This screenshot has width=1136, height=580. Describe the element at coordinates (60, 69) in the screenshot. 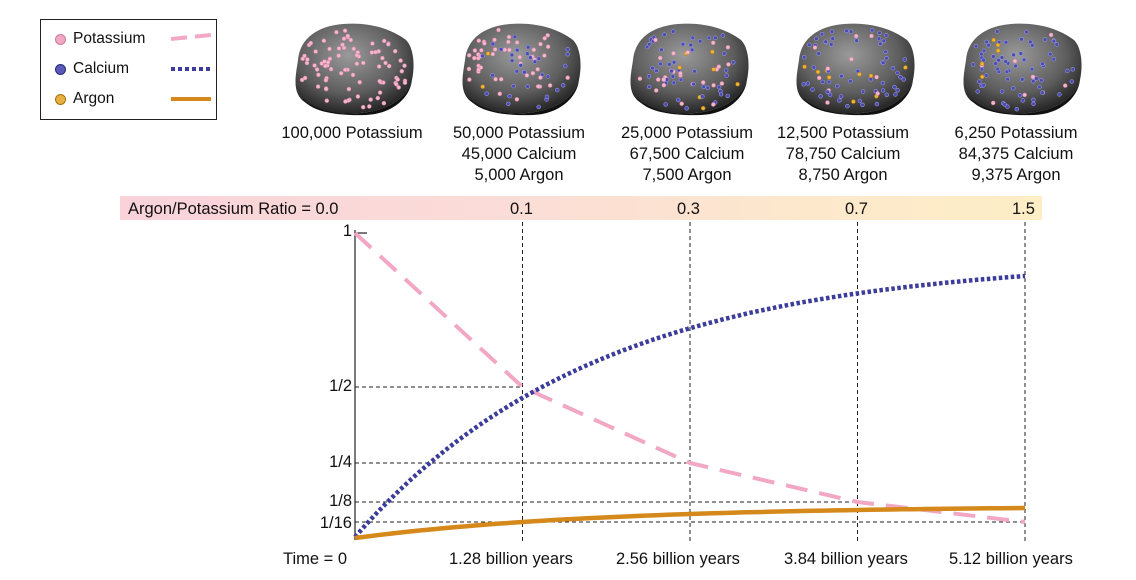

I see `calcium-dot-icon` at that location.